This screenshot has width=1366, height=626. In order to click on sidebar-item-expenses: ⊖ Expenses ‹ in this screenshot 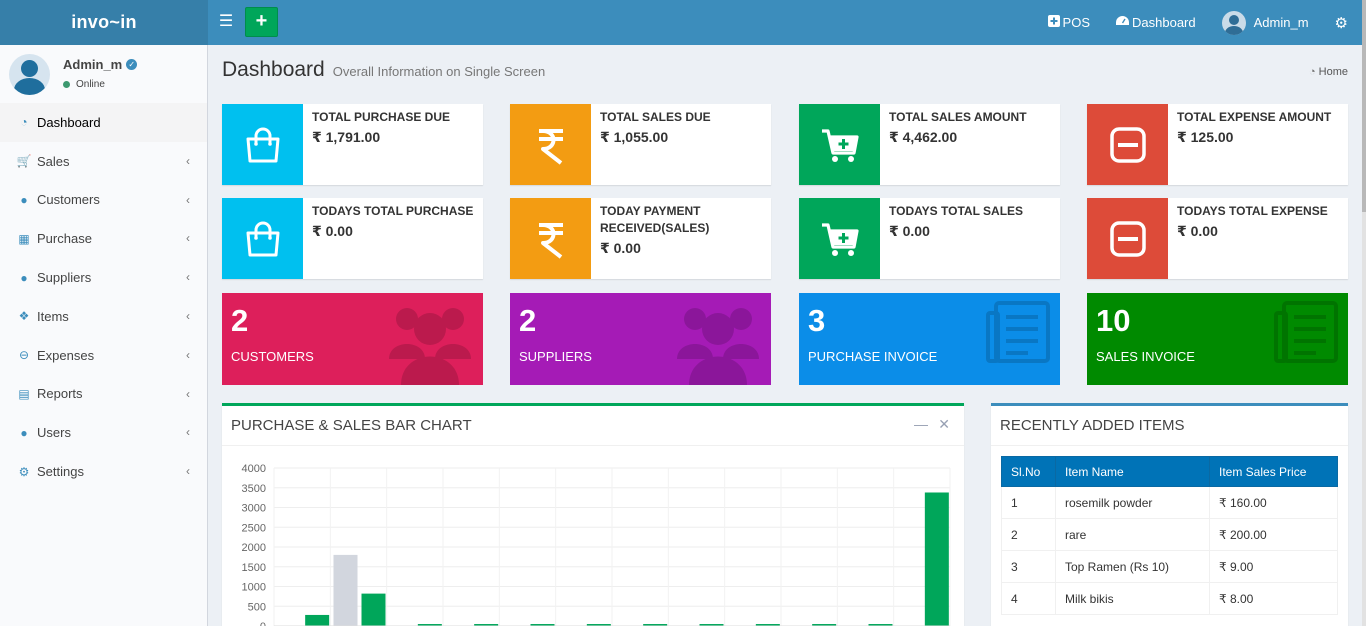, I will do `click(103, 355)`.